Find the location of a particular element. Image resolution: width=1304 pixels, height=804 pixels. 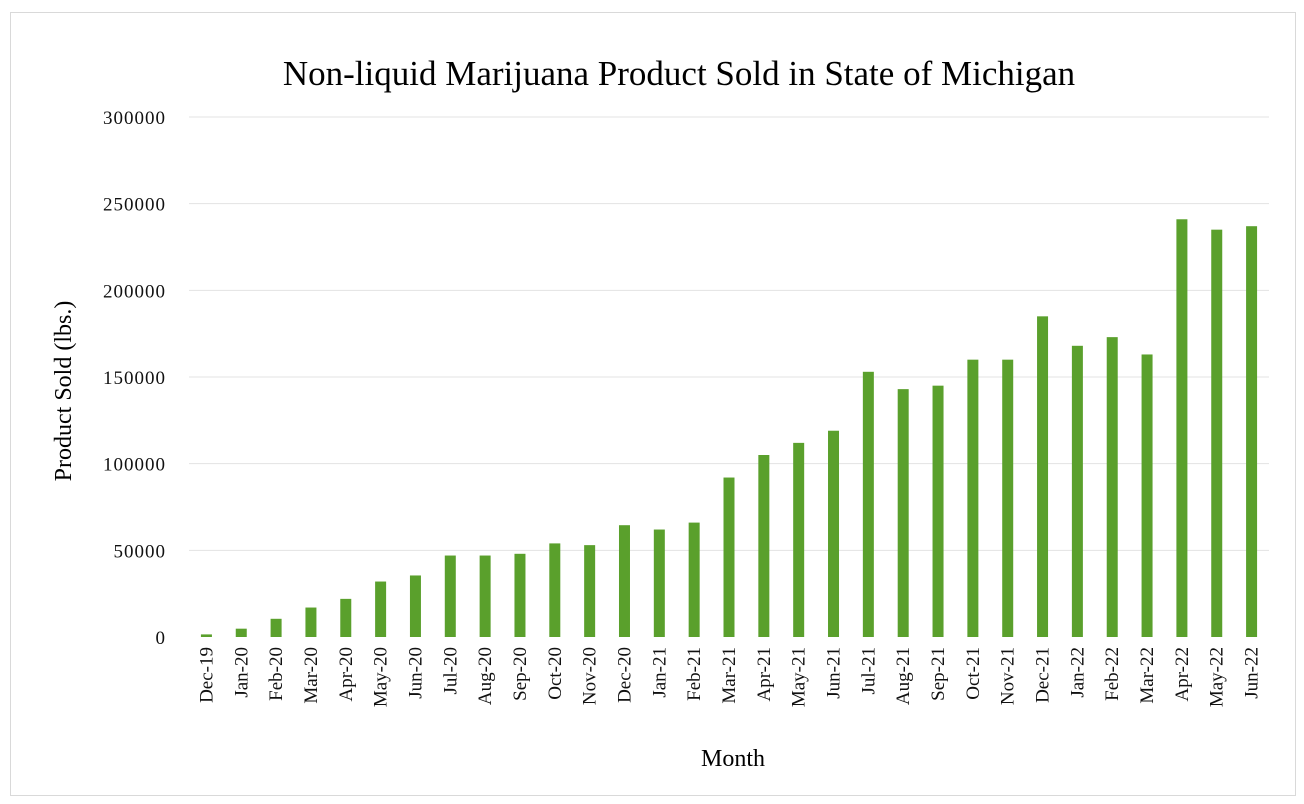

x-tick-label: Nov-21 is located at coordinates (1008, 676).